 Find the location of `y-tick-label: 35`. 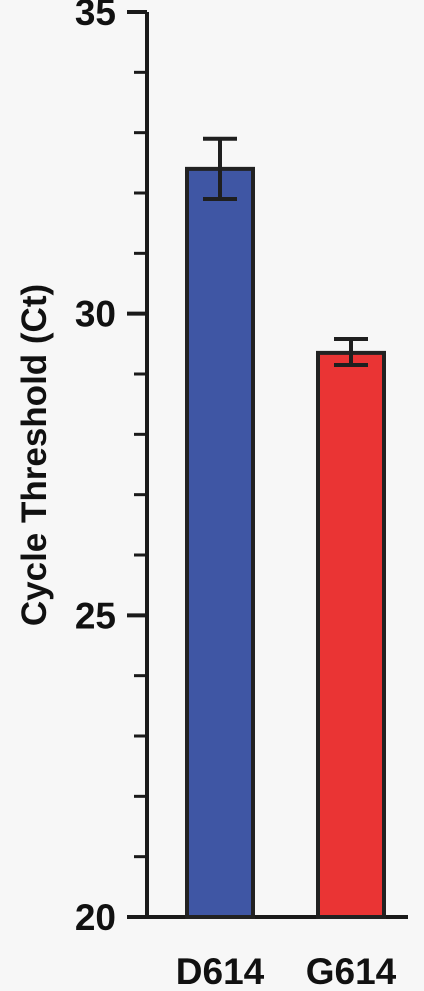

y-tick-label: 35 is located at coordinates (95, 16).